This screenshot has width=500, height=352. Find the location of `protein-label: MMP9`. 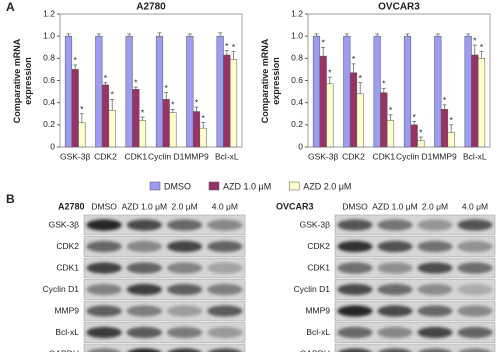

protein-label: MMP9 is located at coordinates (66, 310).